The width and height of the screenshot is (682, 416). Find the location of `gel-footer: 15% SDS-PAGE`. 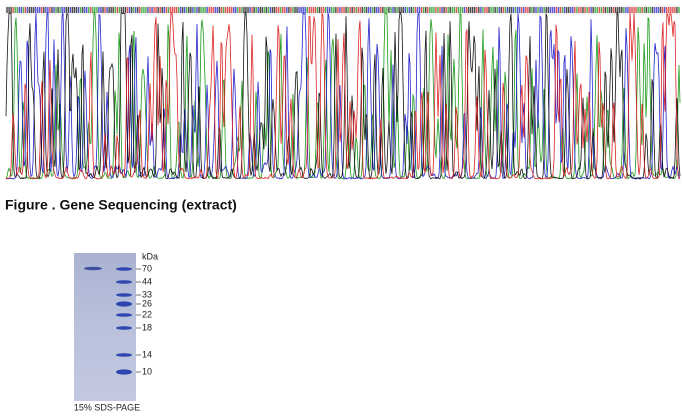

gel-footer: 15% SDS-PAGE is located at coordinates (107, 407).